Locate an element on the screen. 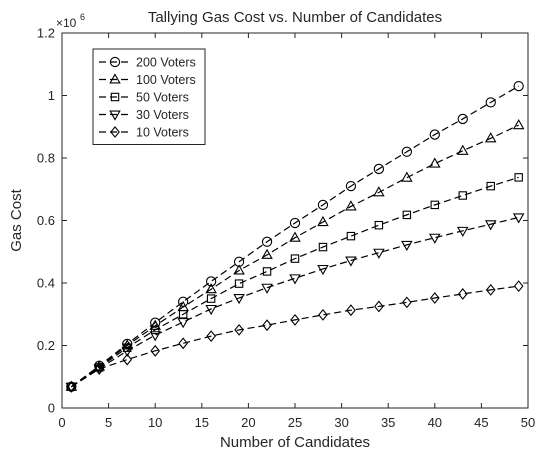  legend-label: 200 Voters is located at coordinates (166, 63).